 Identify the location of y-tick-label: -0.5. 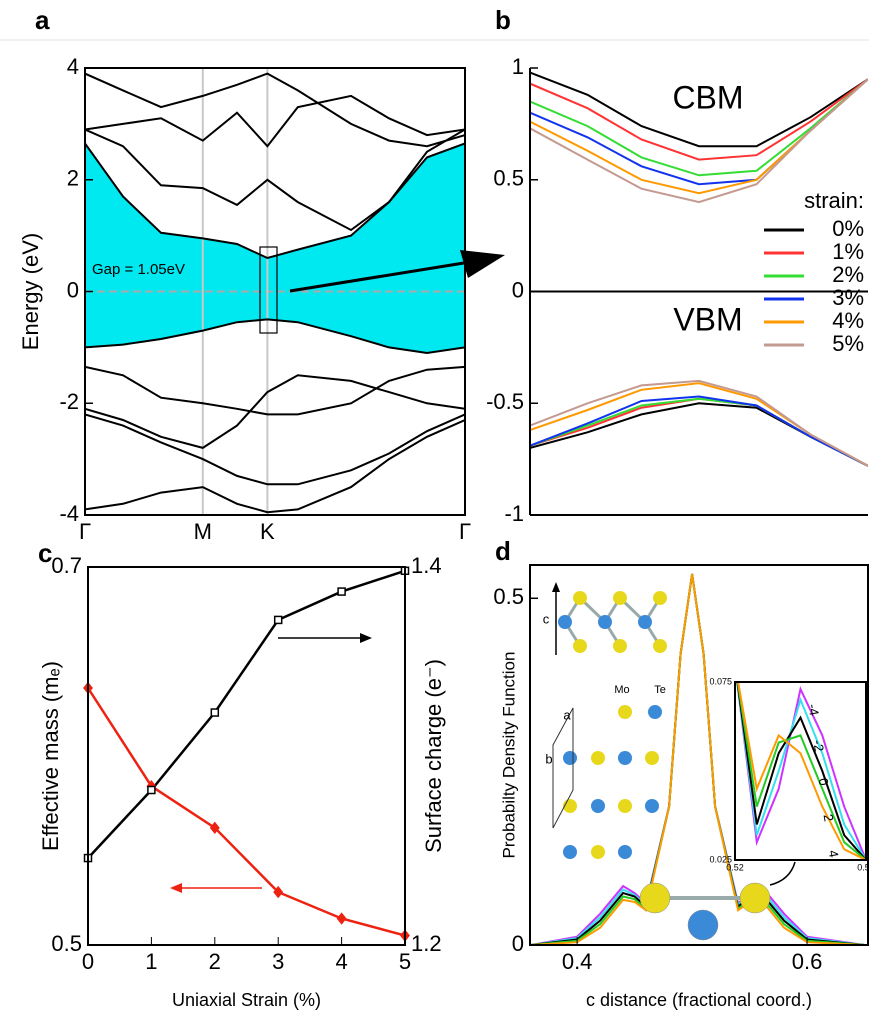
(505, 401).